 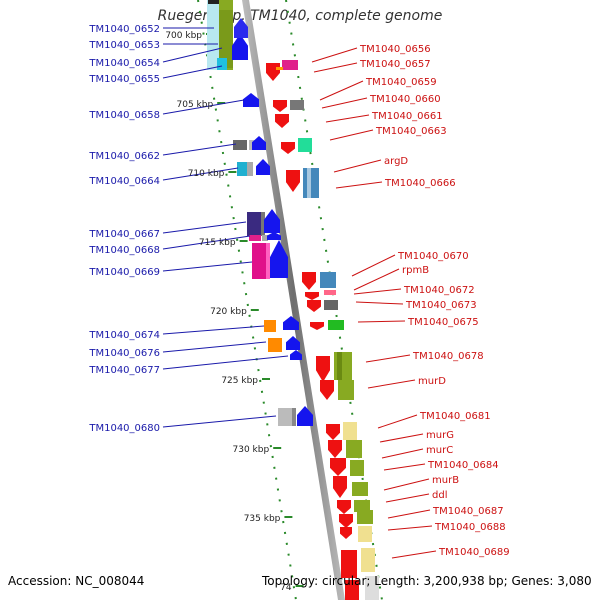 I want to click on scale-label: 700 kbp, so click(x=183, y=36).